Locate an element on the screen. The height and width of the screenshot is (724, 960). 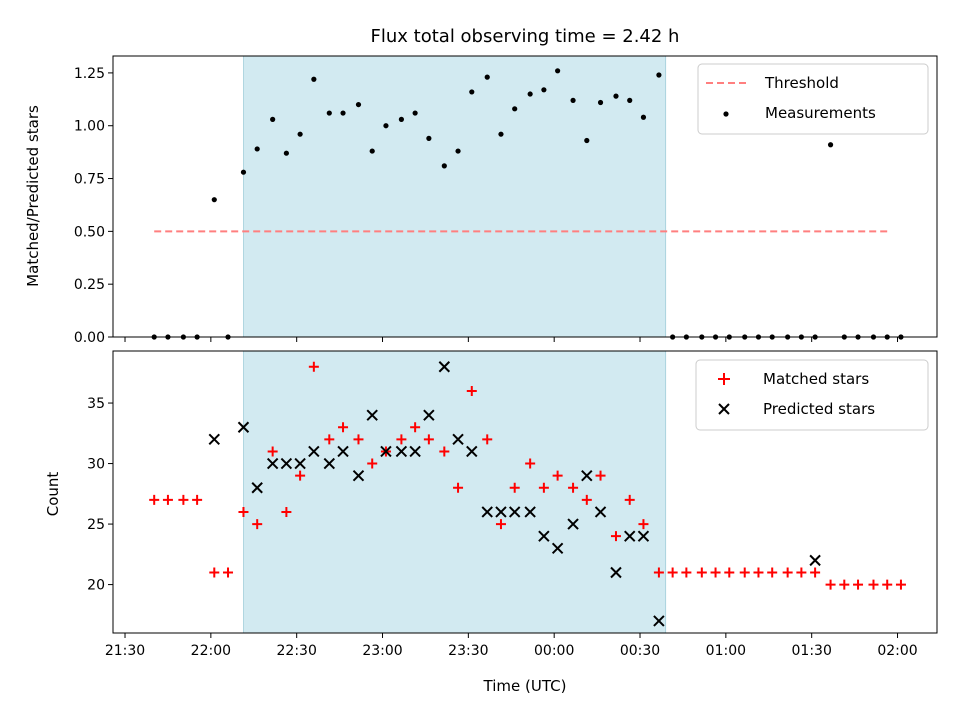
top-y-tick-label: 0.00 is located at coordinates (89, 338).